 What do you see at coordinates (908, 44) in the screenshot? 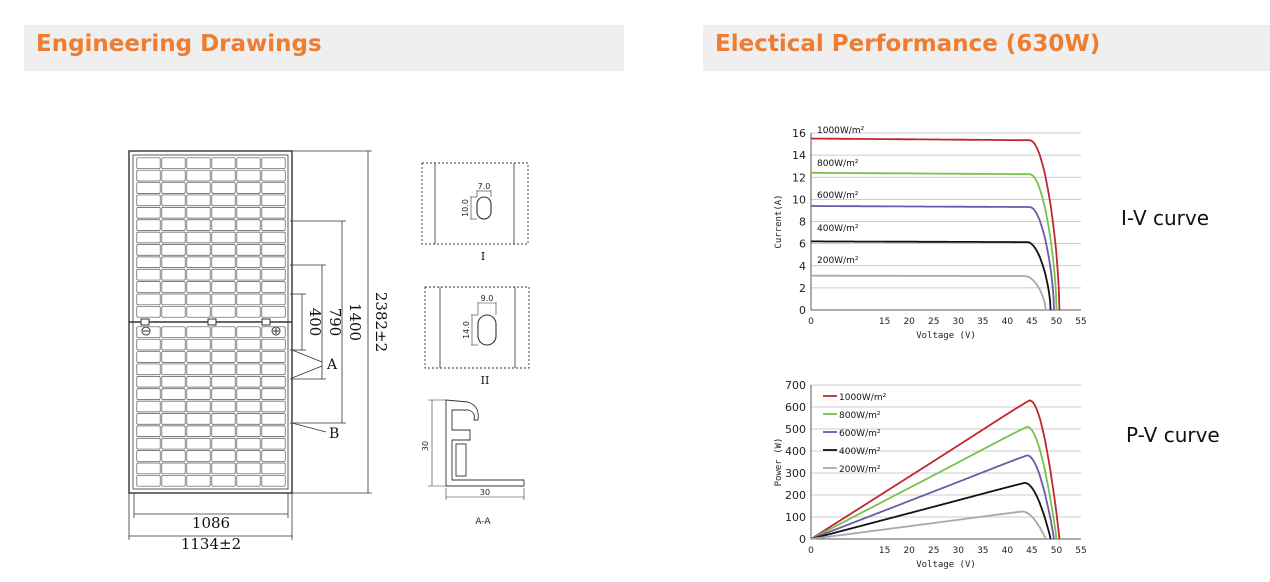
I see `electrical-performance-title: Electical Performance (630W)` at bounding box center [908, 44].